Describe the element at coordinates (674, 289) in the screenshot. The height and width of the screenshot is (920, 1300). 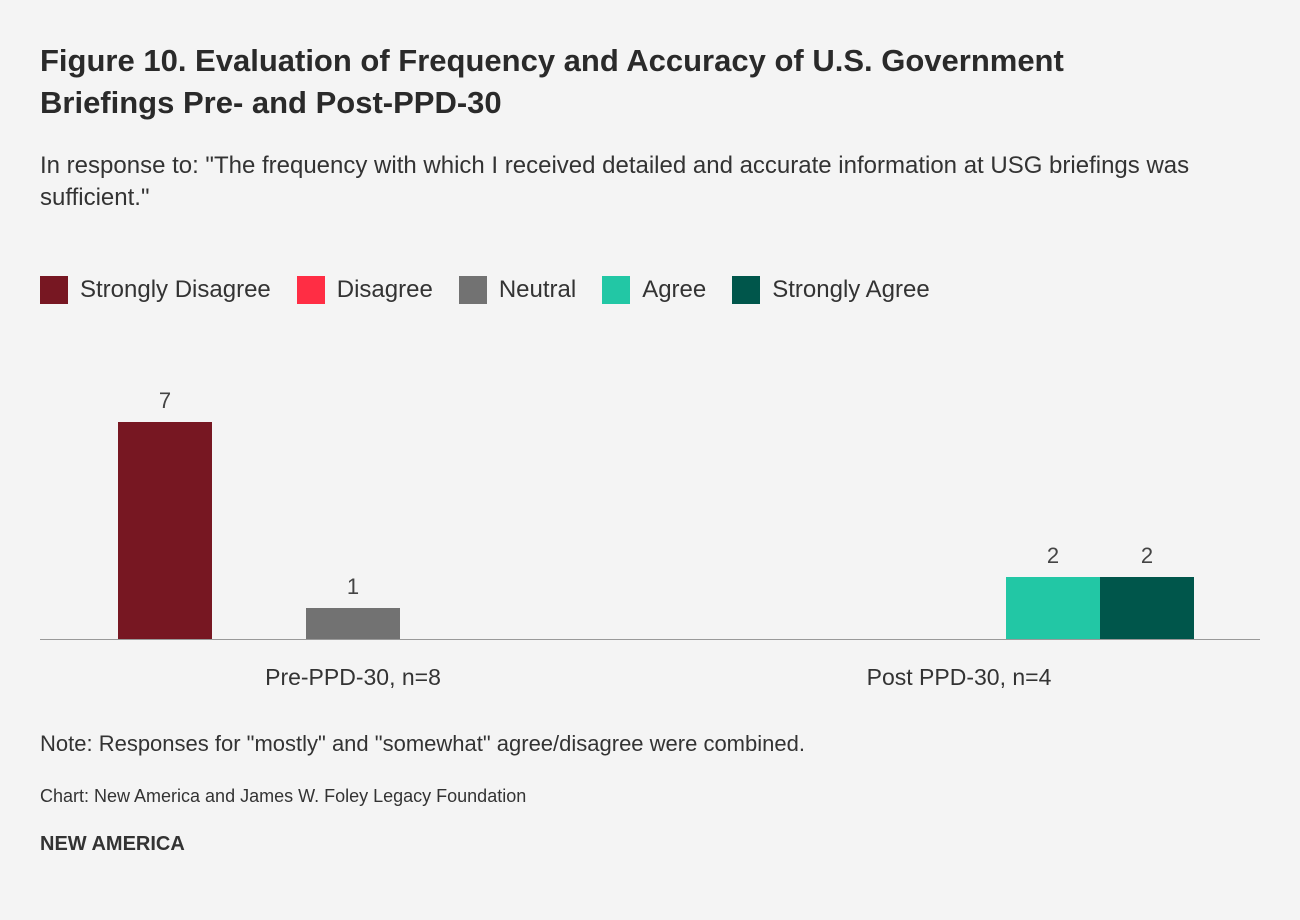
I see `legend-label: Agree` at that location.